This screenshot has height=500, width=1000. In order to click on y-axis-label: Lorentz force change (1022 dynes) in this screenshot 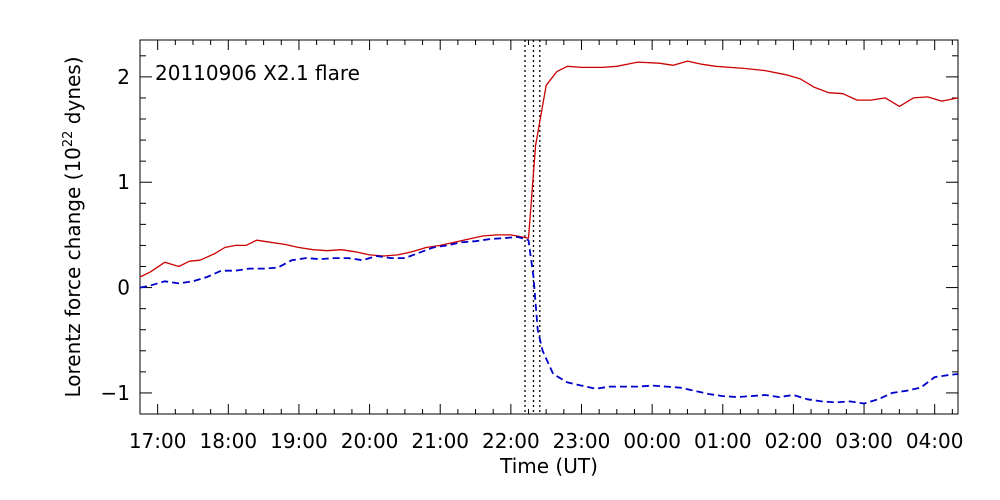, I will do `click(73, 226)`.